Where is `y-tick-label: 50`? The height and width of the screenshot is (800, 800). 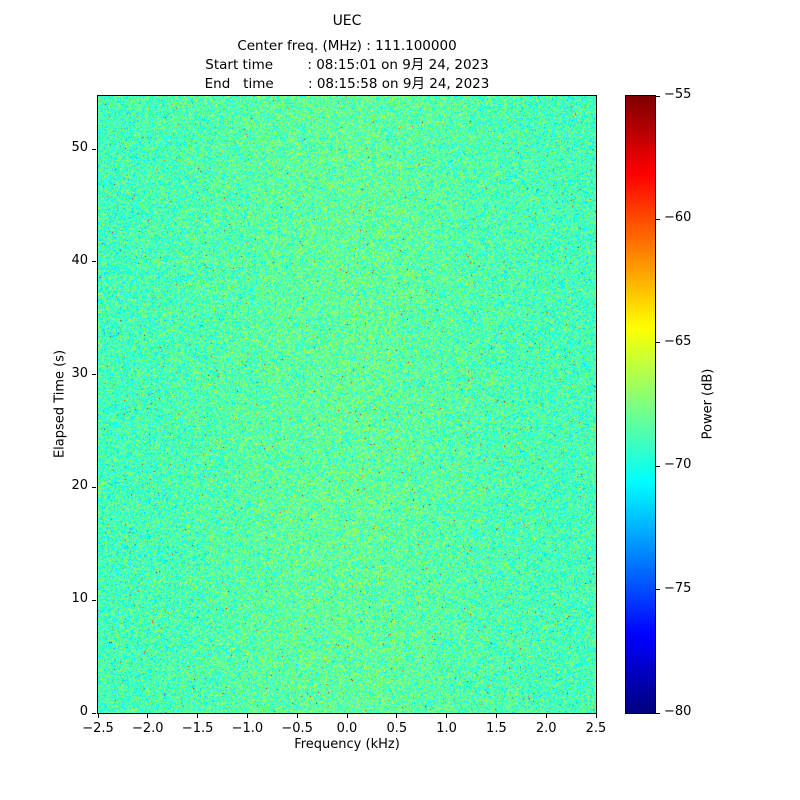 y-tick-label: 50 is located at coordinates (79, 147).